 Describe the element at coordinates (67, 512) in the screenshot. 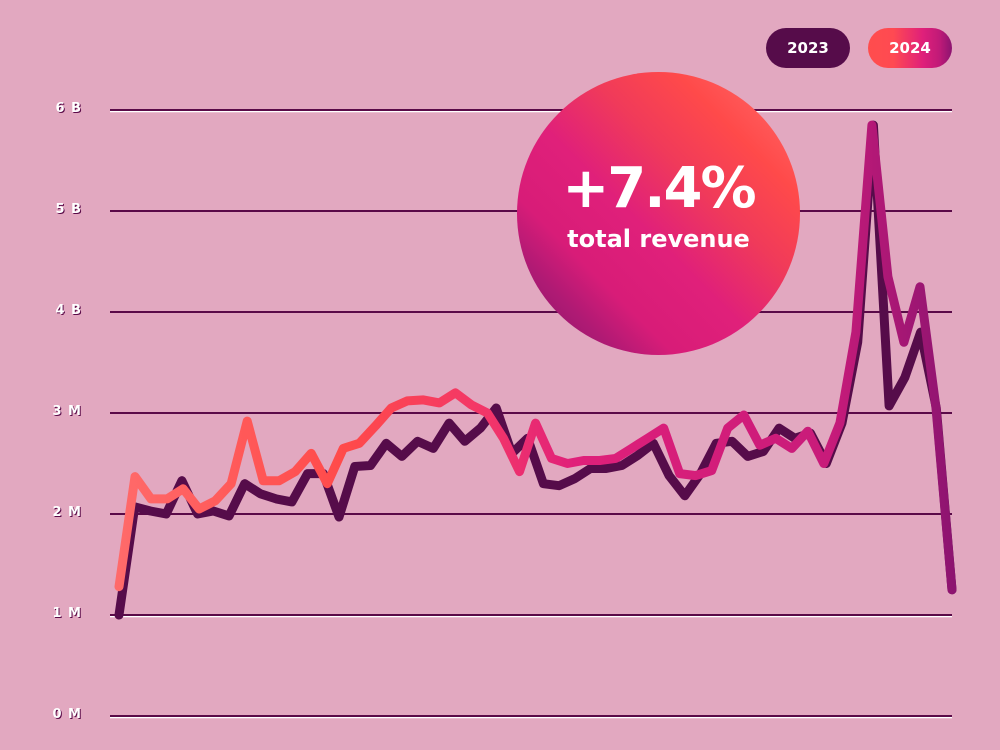

I see `y-tick-label: 2 M` at that location.